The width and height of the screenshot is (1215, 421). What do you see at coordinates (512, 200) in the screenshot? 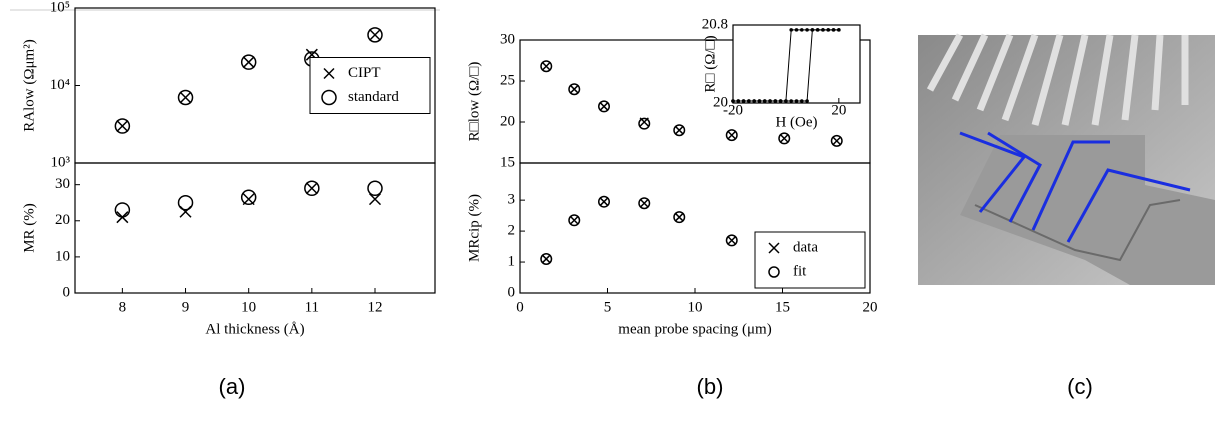
I see `y-tick-label: 3` at bounding box center [512, 200].